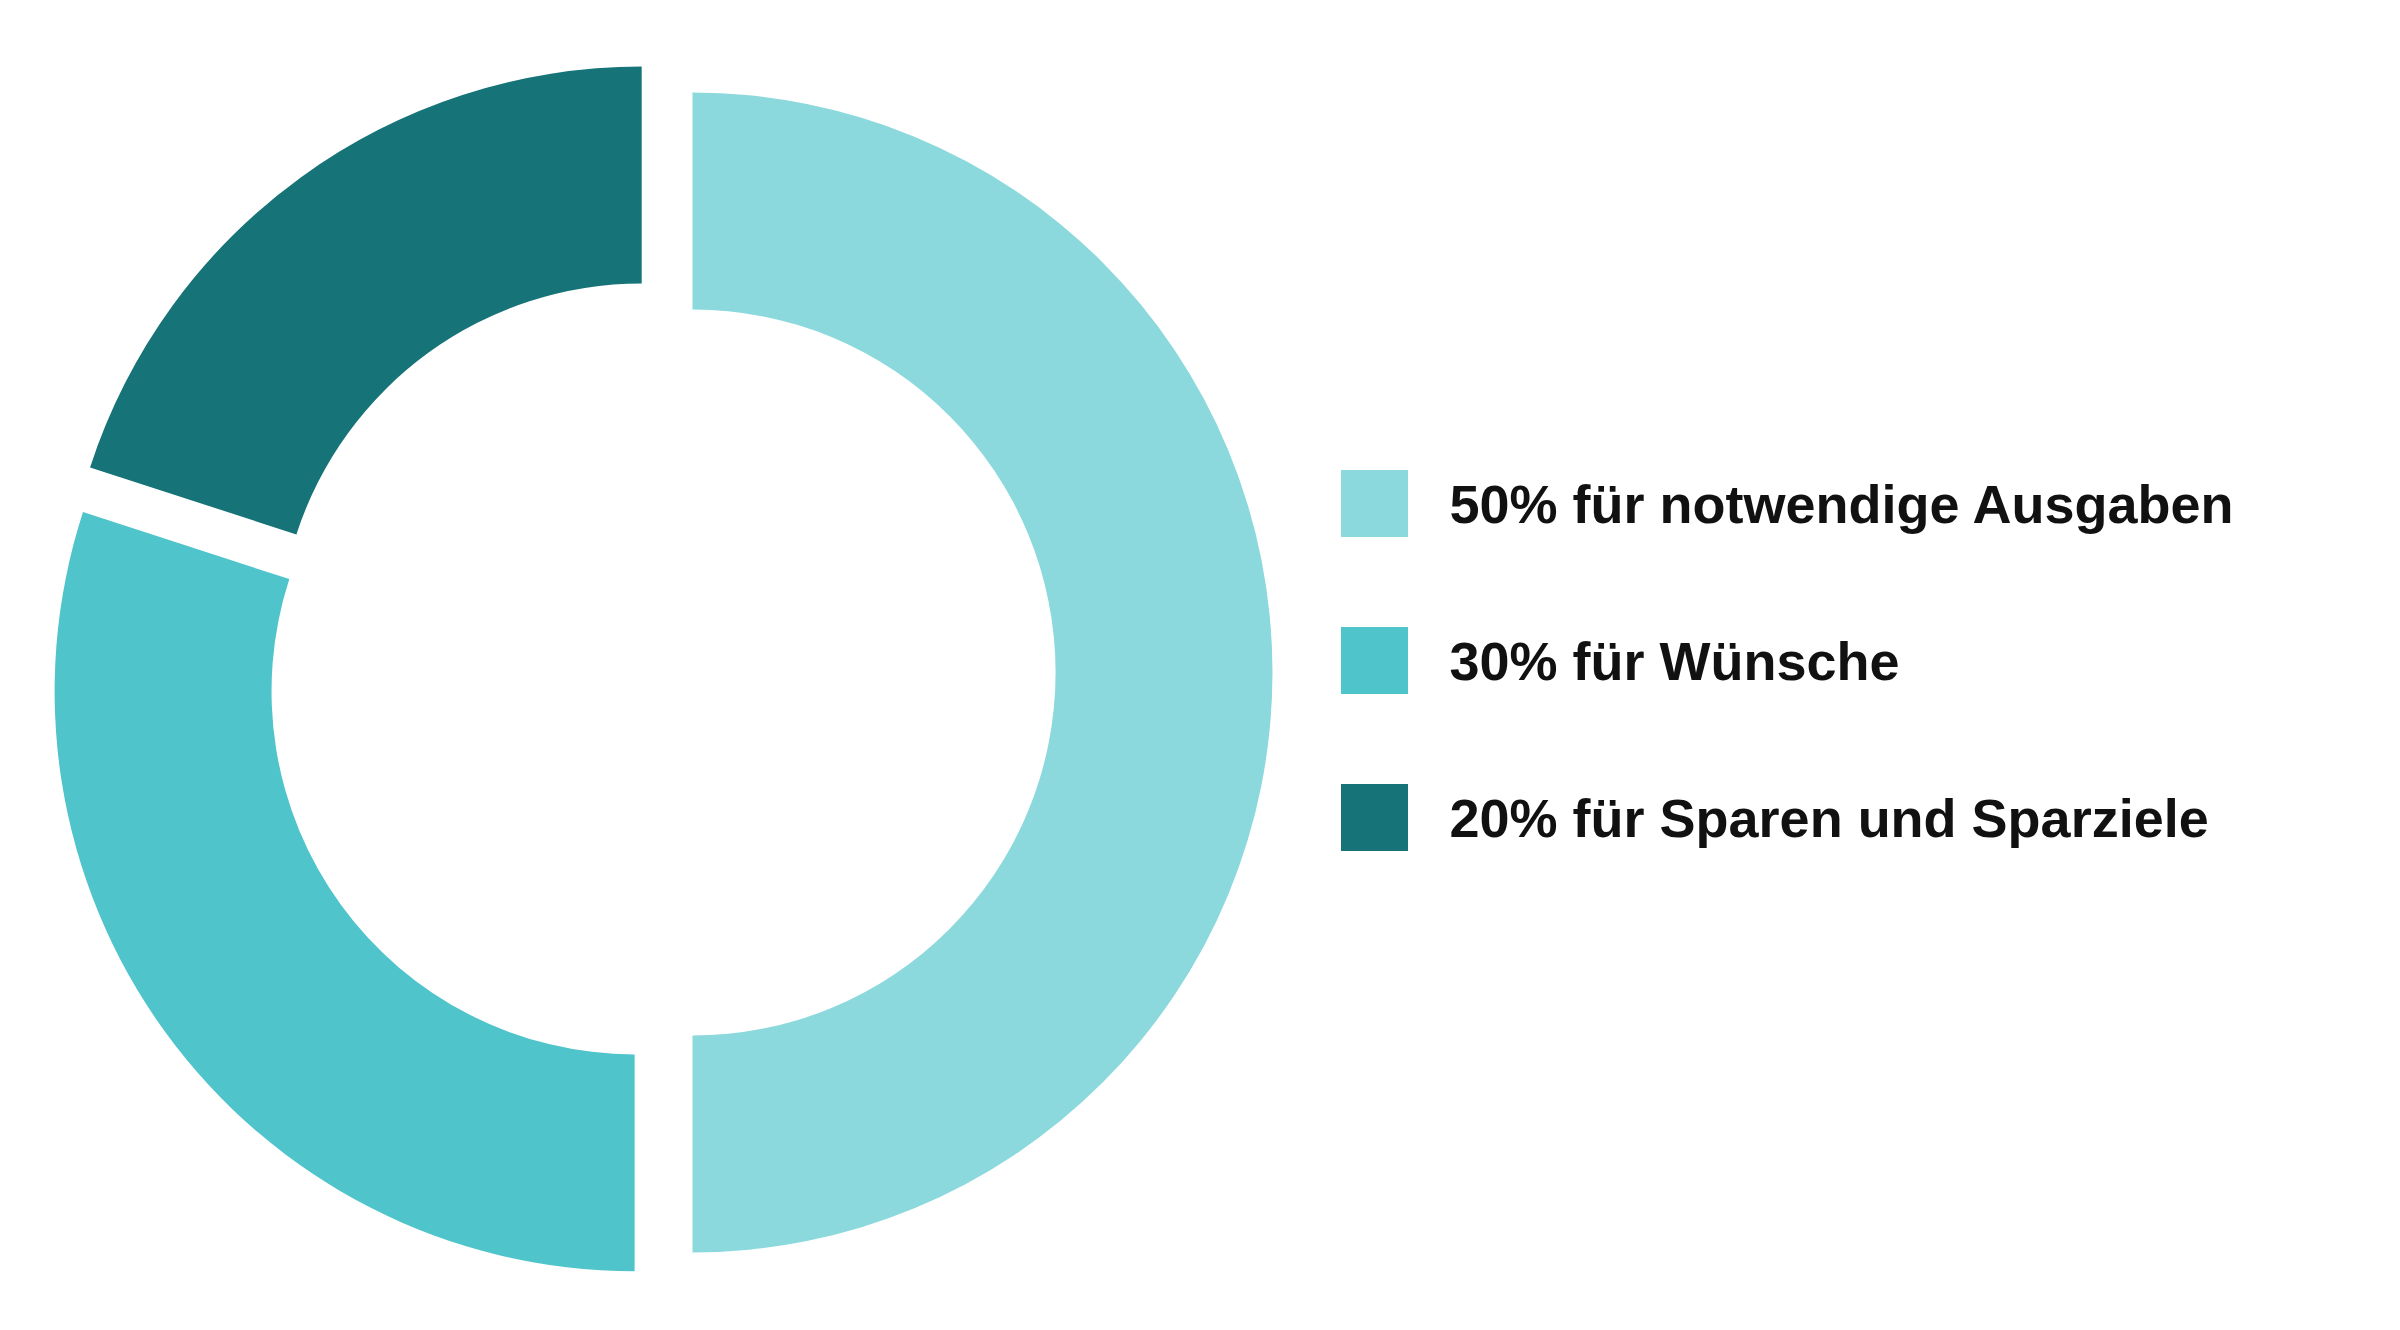 The height and width of the screenshot is (1330, 2400). I want to click on legend-label: 30% für Wünsche, so click(1674, 660).